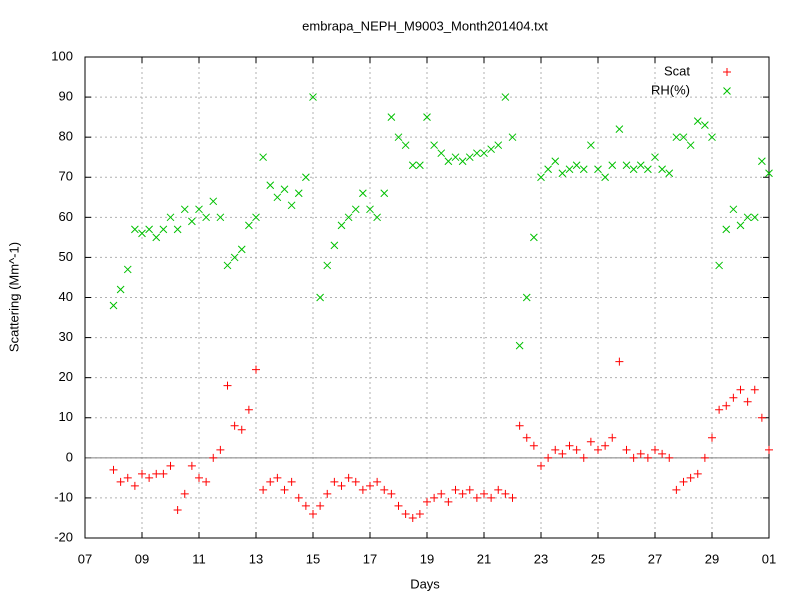 This screenshot has height=605, width=800. Describe the element at coordinates (256, 558) in the screenshot. I see `x-tick-label: 13` at that location.